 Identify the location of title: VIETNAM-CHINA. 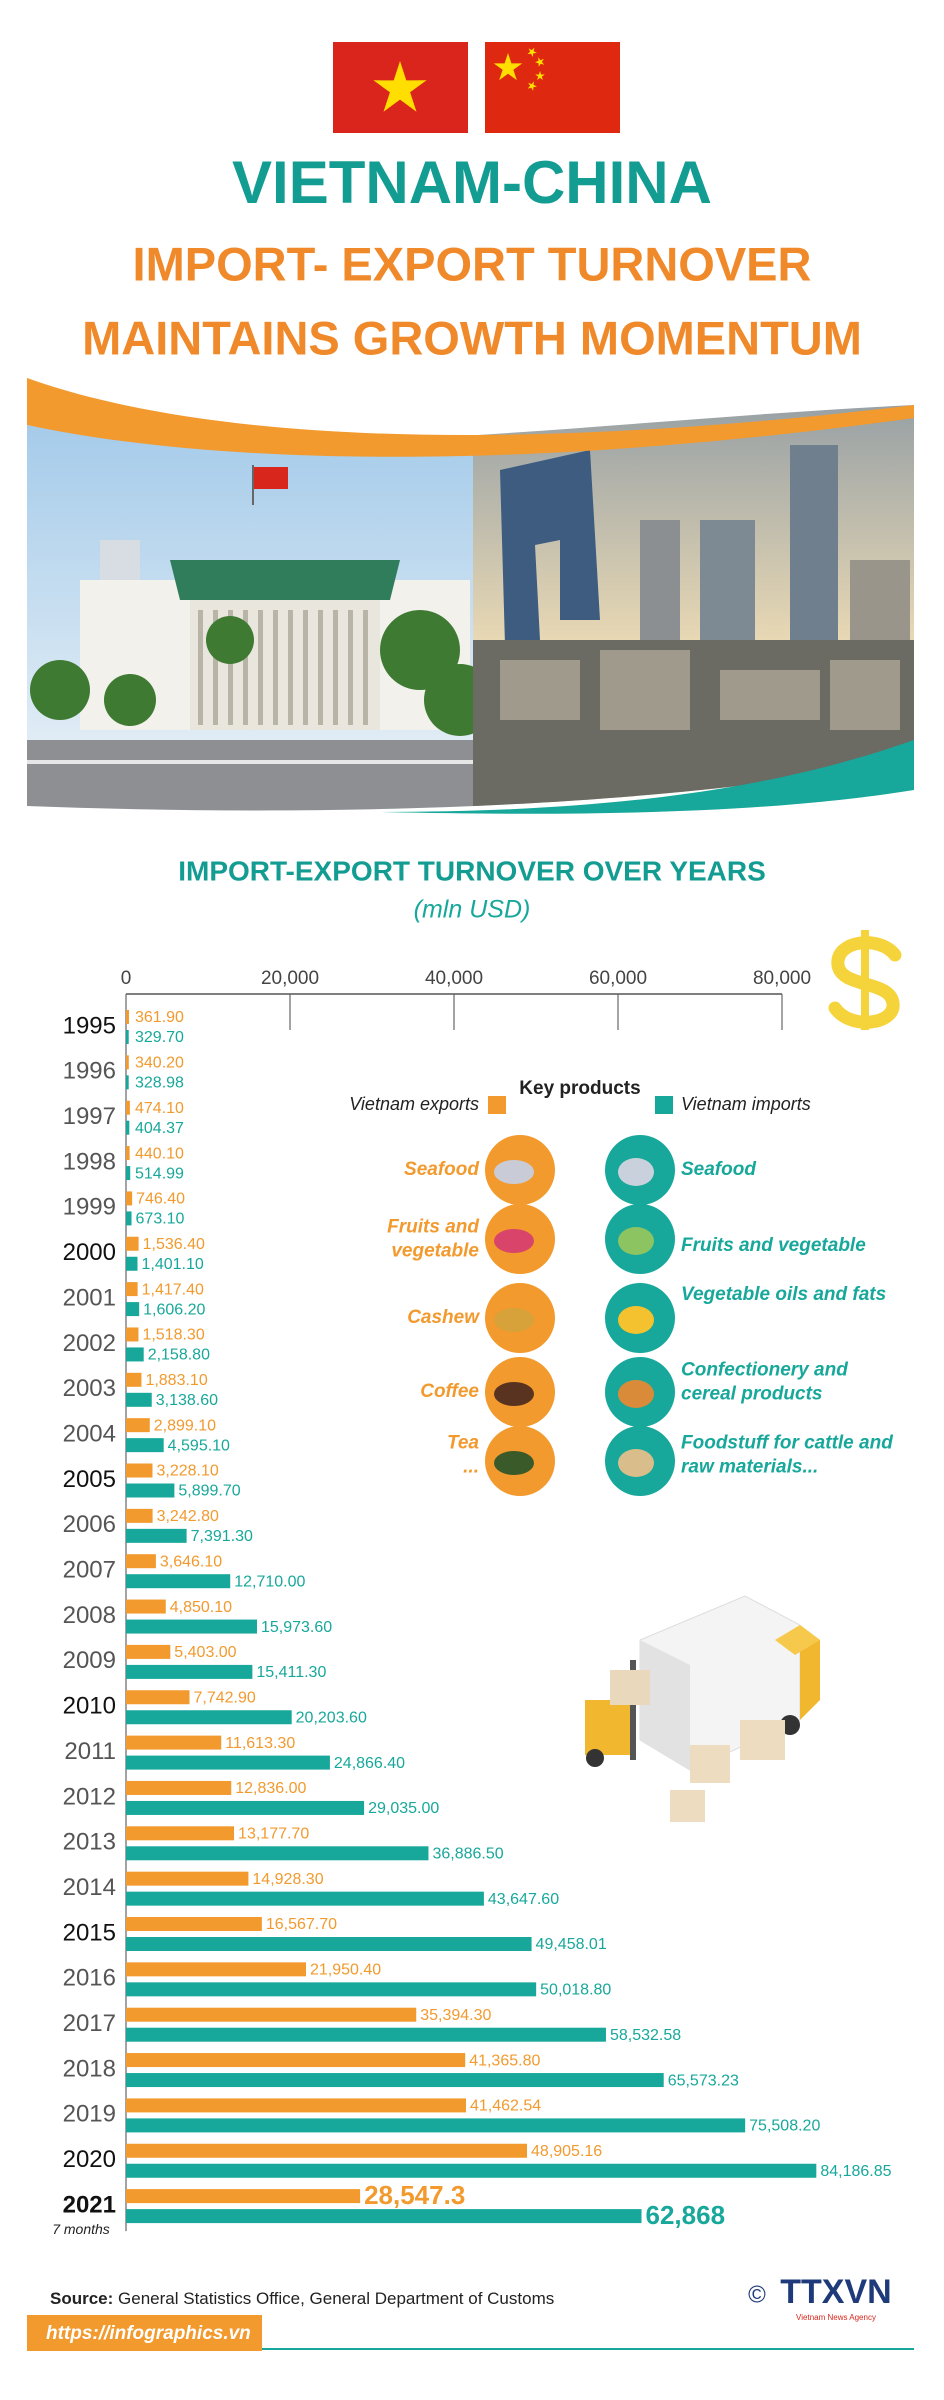
(472, 182).